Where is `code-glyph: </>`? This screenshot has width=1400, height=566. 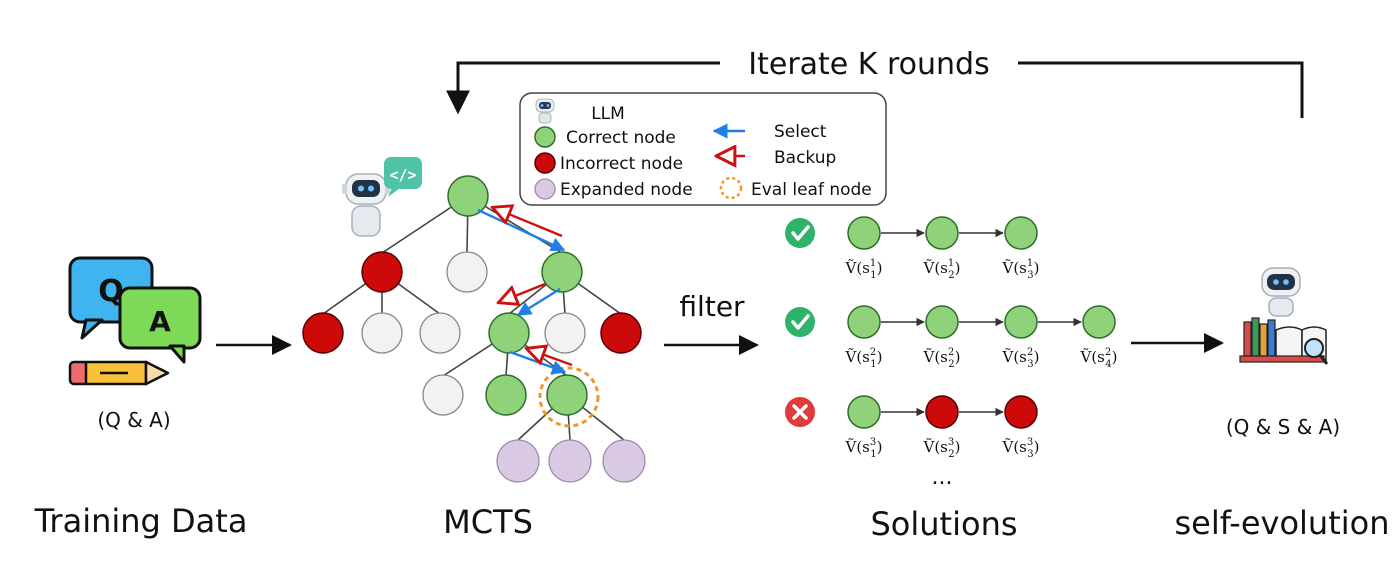 code-glyph: </> is located at coordinates (402, 175).